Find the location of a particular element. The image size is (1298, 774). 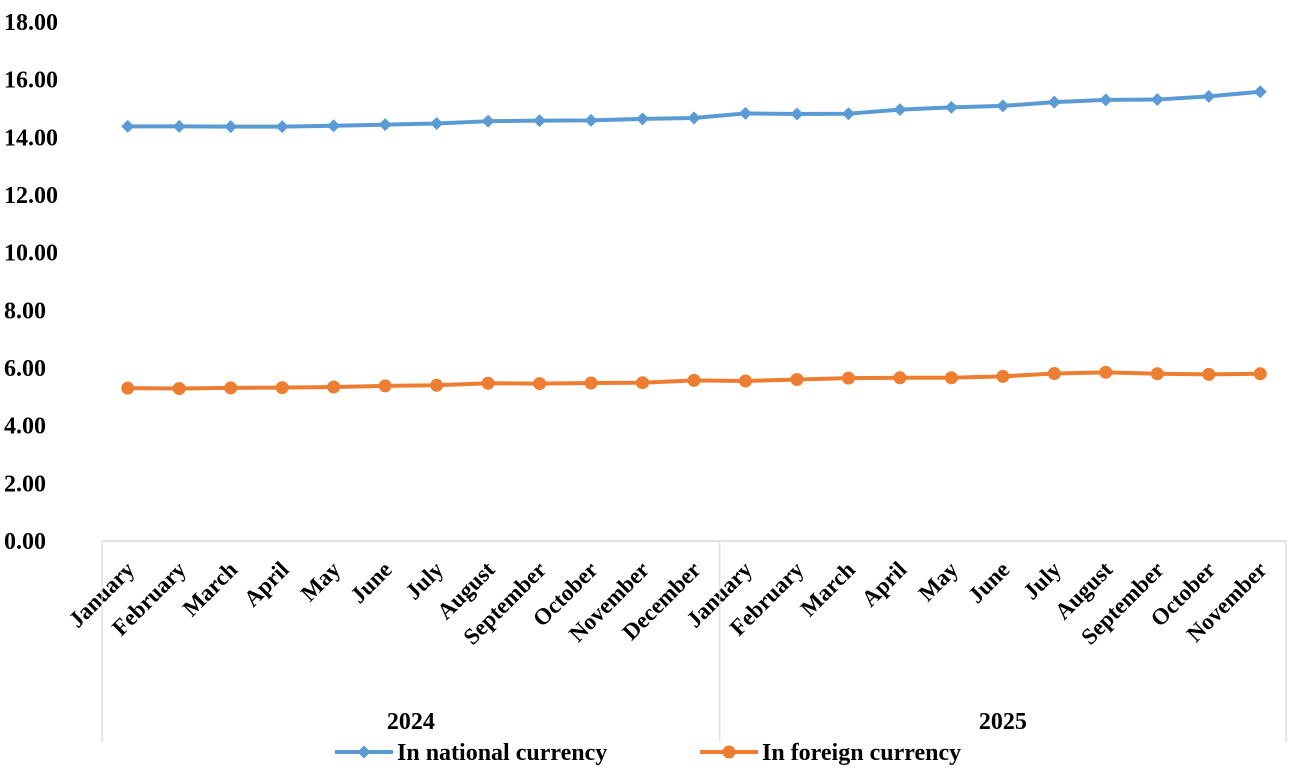

legend-label: In foreign currency is located at coordinates (861, 753).